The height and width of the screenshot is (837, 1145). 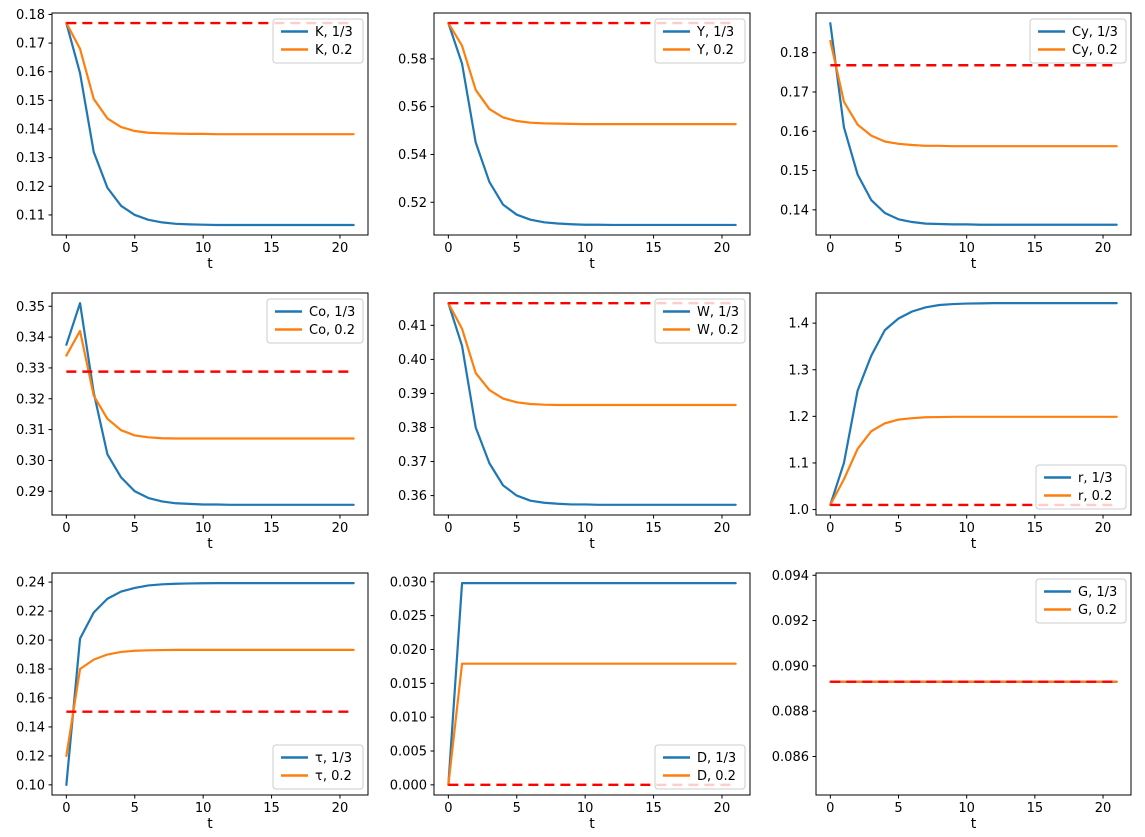 What do you see at coordinates (412, 155) in the screenshot?
I see `y-tick-label: 0.54` at bounding box center [412, 155].